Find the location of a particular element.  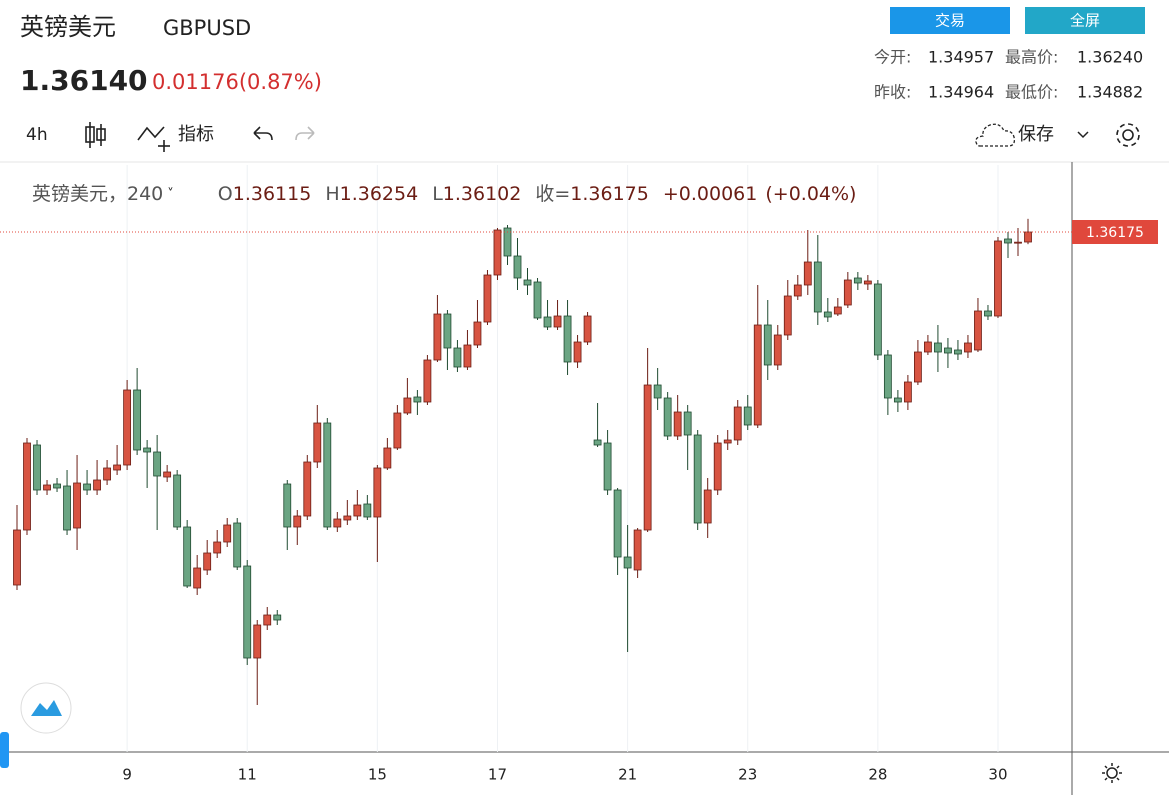

stat-value: 1.34957 is located at coordinates (961, 57).